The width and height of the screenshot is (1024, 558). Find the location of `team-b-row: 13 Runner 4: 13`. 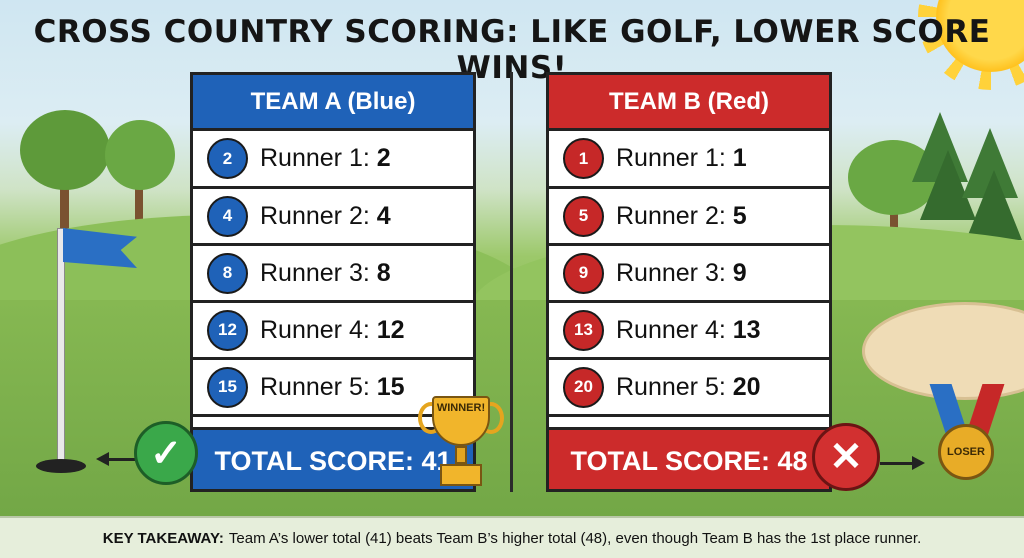

team-b-row: 13 Runner 4: 13 is located at coordinates (689, 331).